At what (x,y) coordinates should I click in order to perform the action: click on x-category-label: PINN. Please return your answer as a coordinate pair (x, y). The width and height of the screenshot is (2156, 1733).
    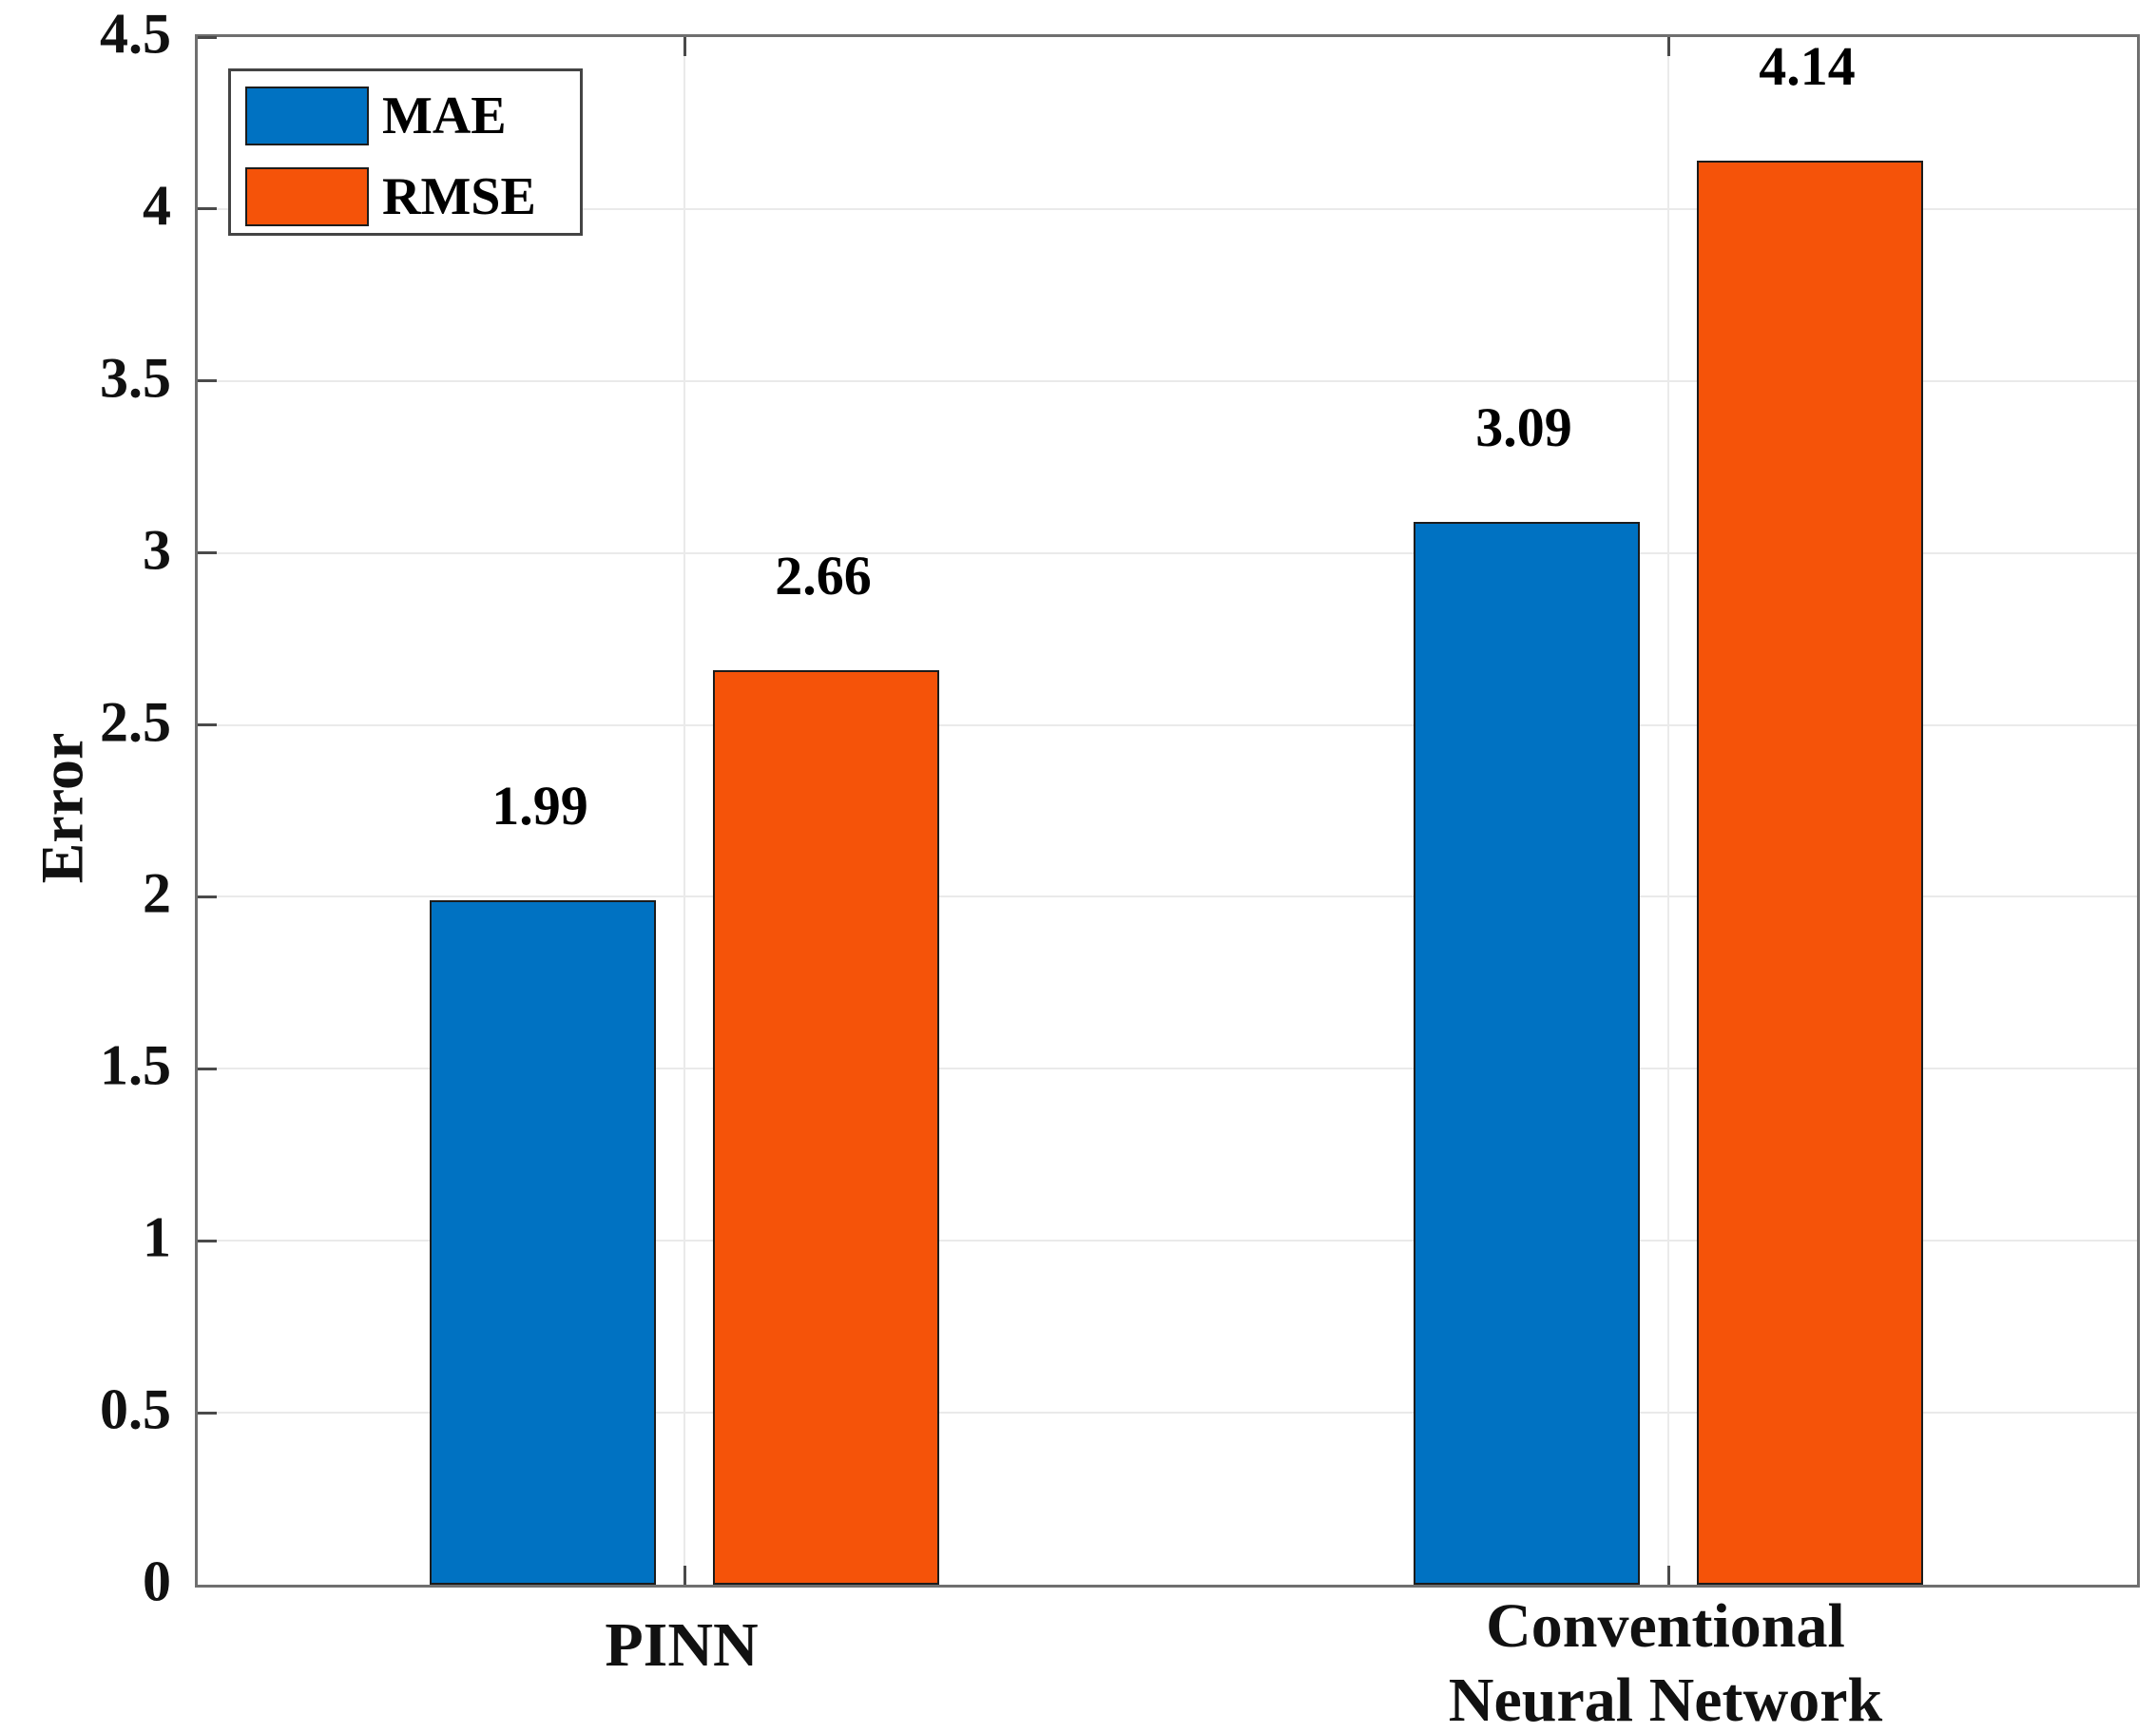
    Looking at the image, I should click on (681, 1645).